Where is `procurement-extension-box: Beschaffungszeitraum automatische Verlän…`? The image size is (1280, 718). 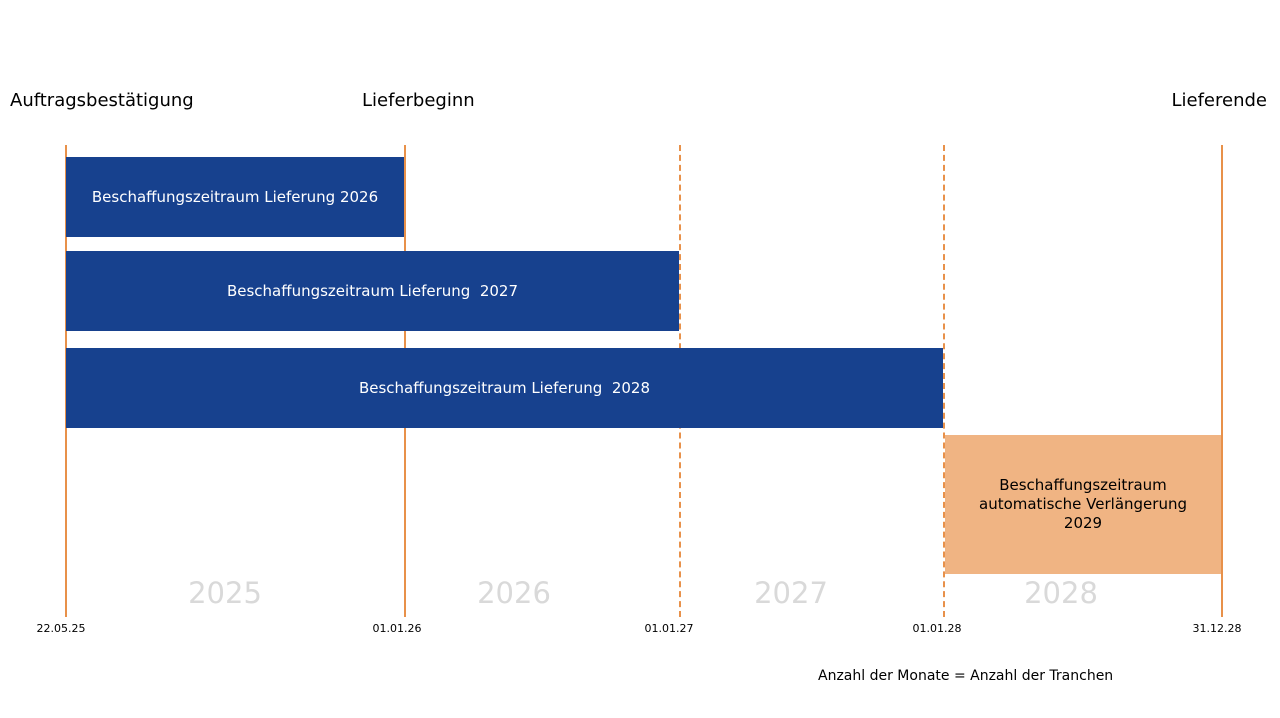
procurement-extension-box: Beschaffungszeitraum automatische Verlän… is located at coordinates (1083, 504).